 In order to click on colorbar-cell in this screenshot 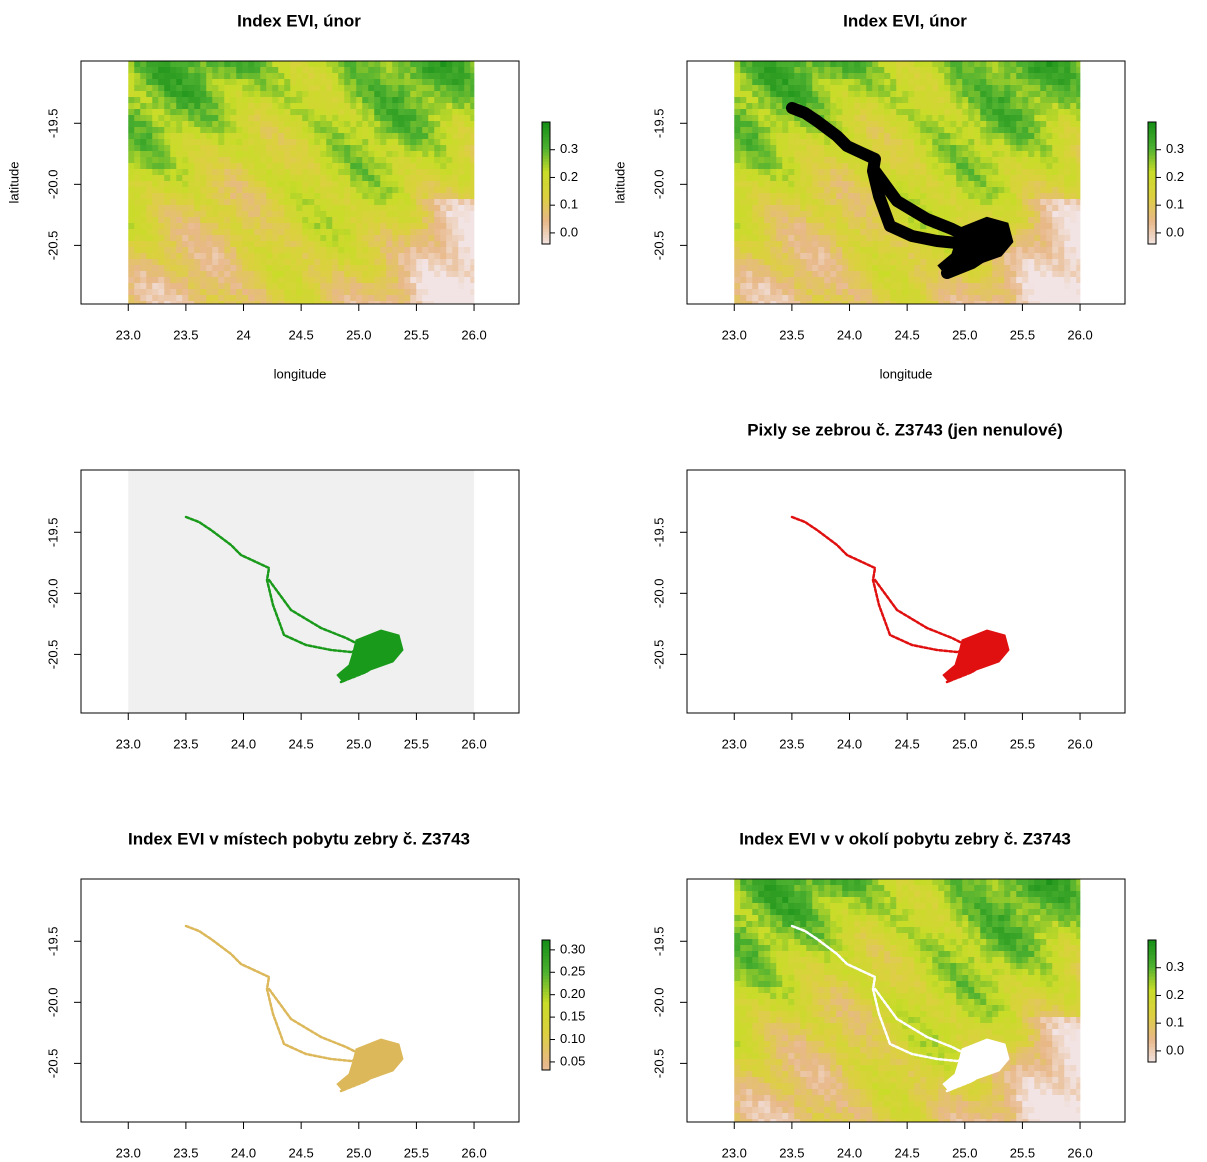, I will do `click(546, 184)`.